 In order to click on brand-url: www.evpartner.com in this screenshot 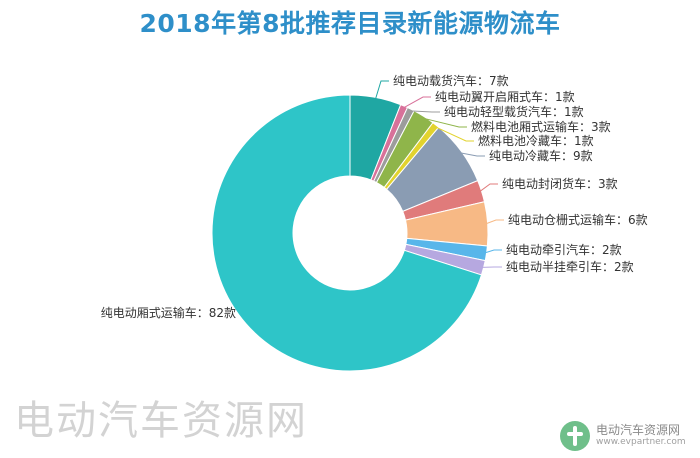, I will do `click(641, 441)`.